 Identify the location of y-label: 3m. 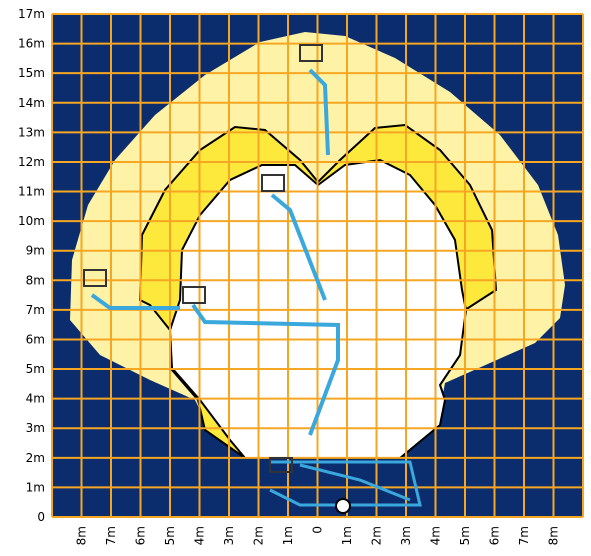
(35, 428).